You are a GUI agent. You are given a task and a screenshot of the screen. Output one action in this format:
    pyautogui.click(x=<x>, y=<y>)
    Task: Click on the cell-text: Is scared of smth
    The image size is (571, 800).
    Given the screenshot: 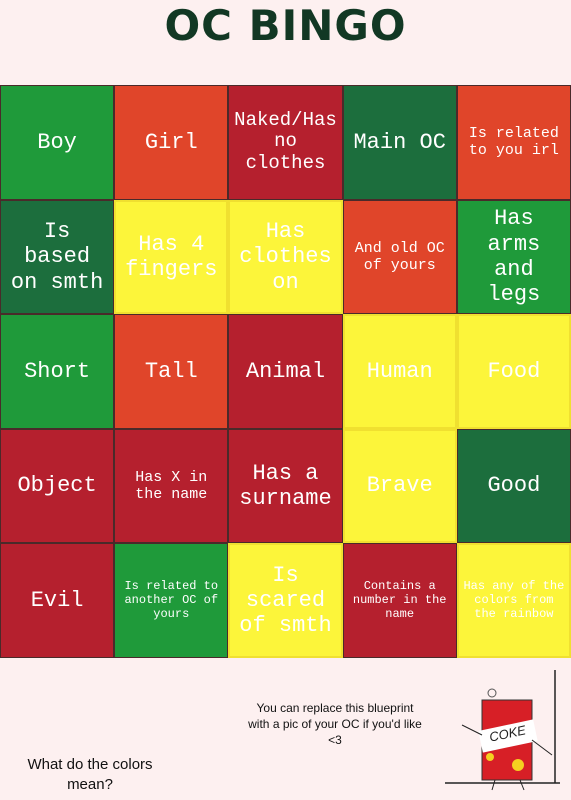 What is the action you would take?
    pyautogui.click(x=285, y=600)
    